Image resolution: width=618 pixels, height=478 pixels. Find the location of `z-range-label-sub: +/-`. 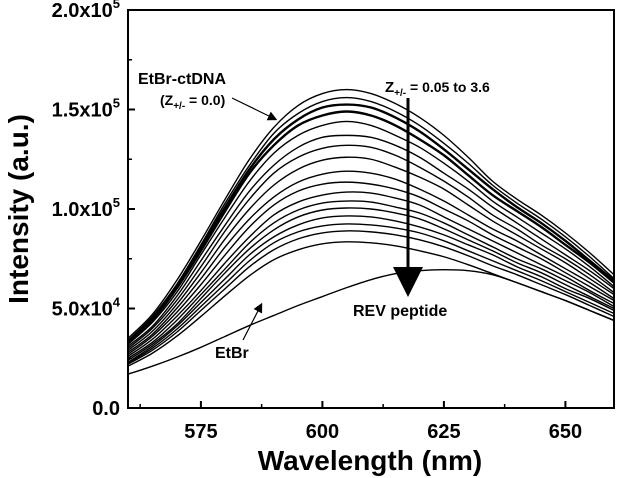

z-range-label-sub: +/- is located at coordinates (400, 93).